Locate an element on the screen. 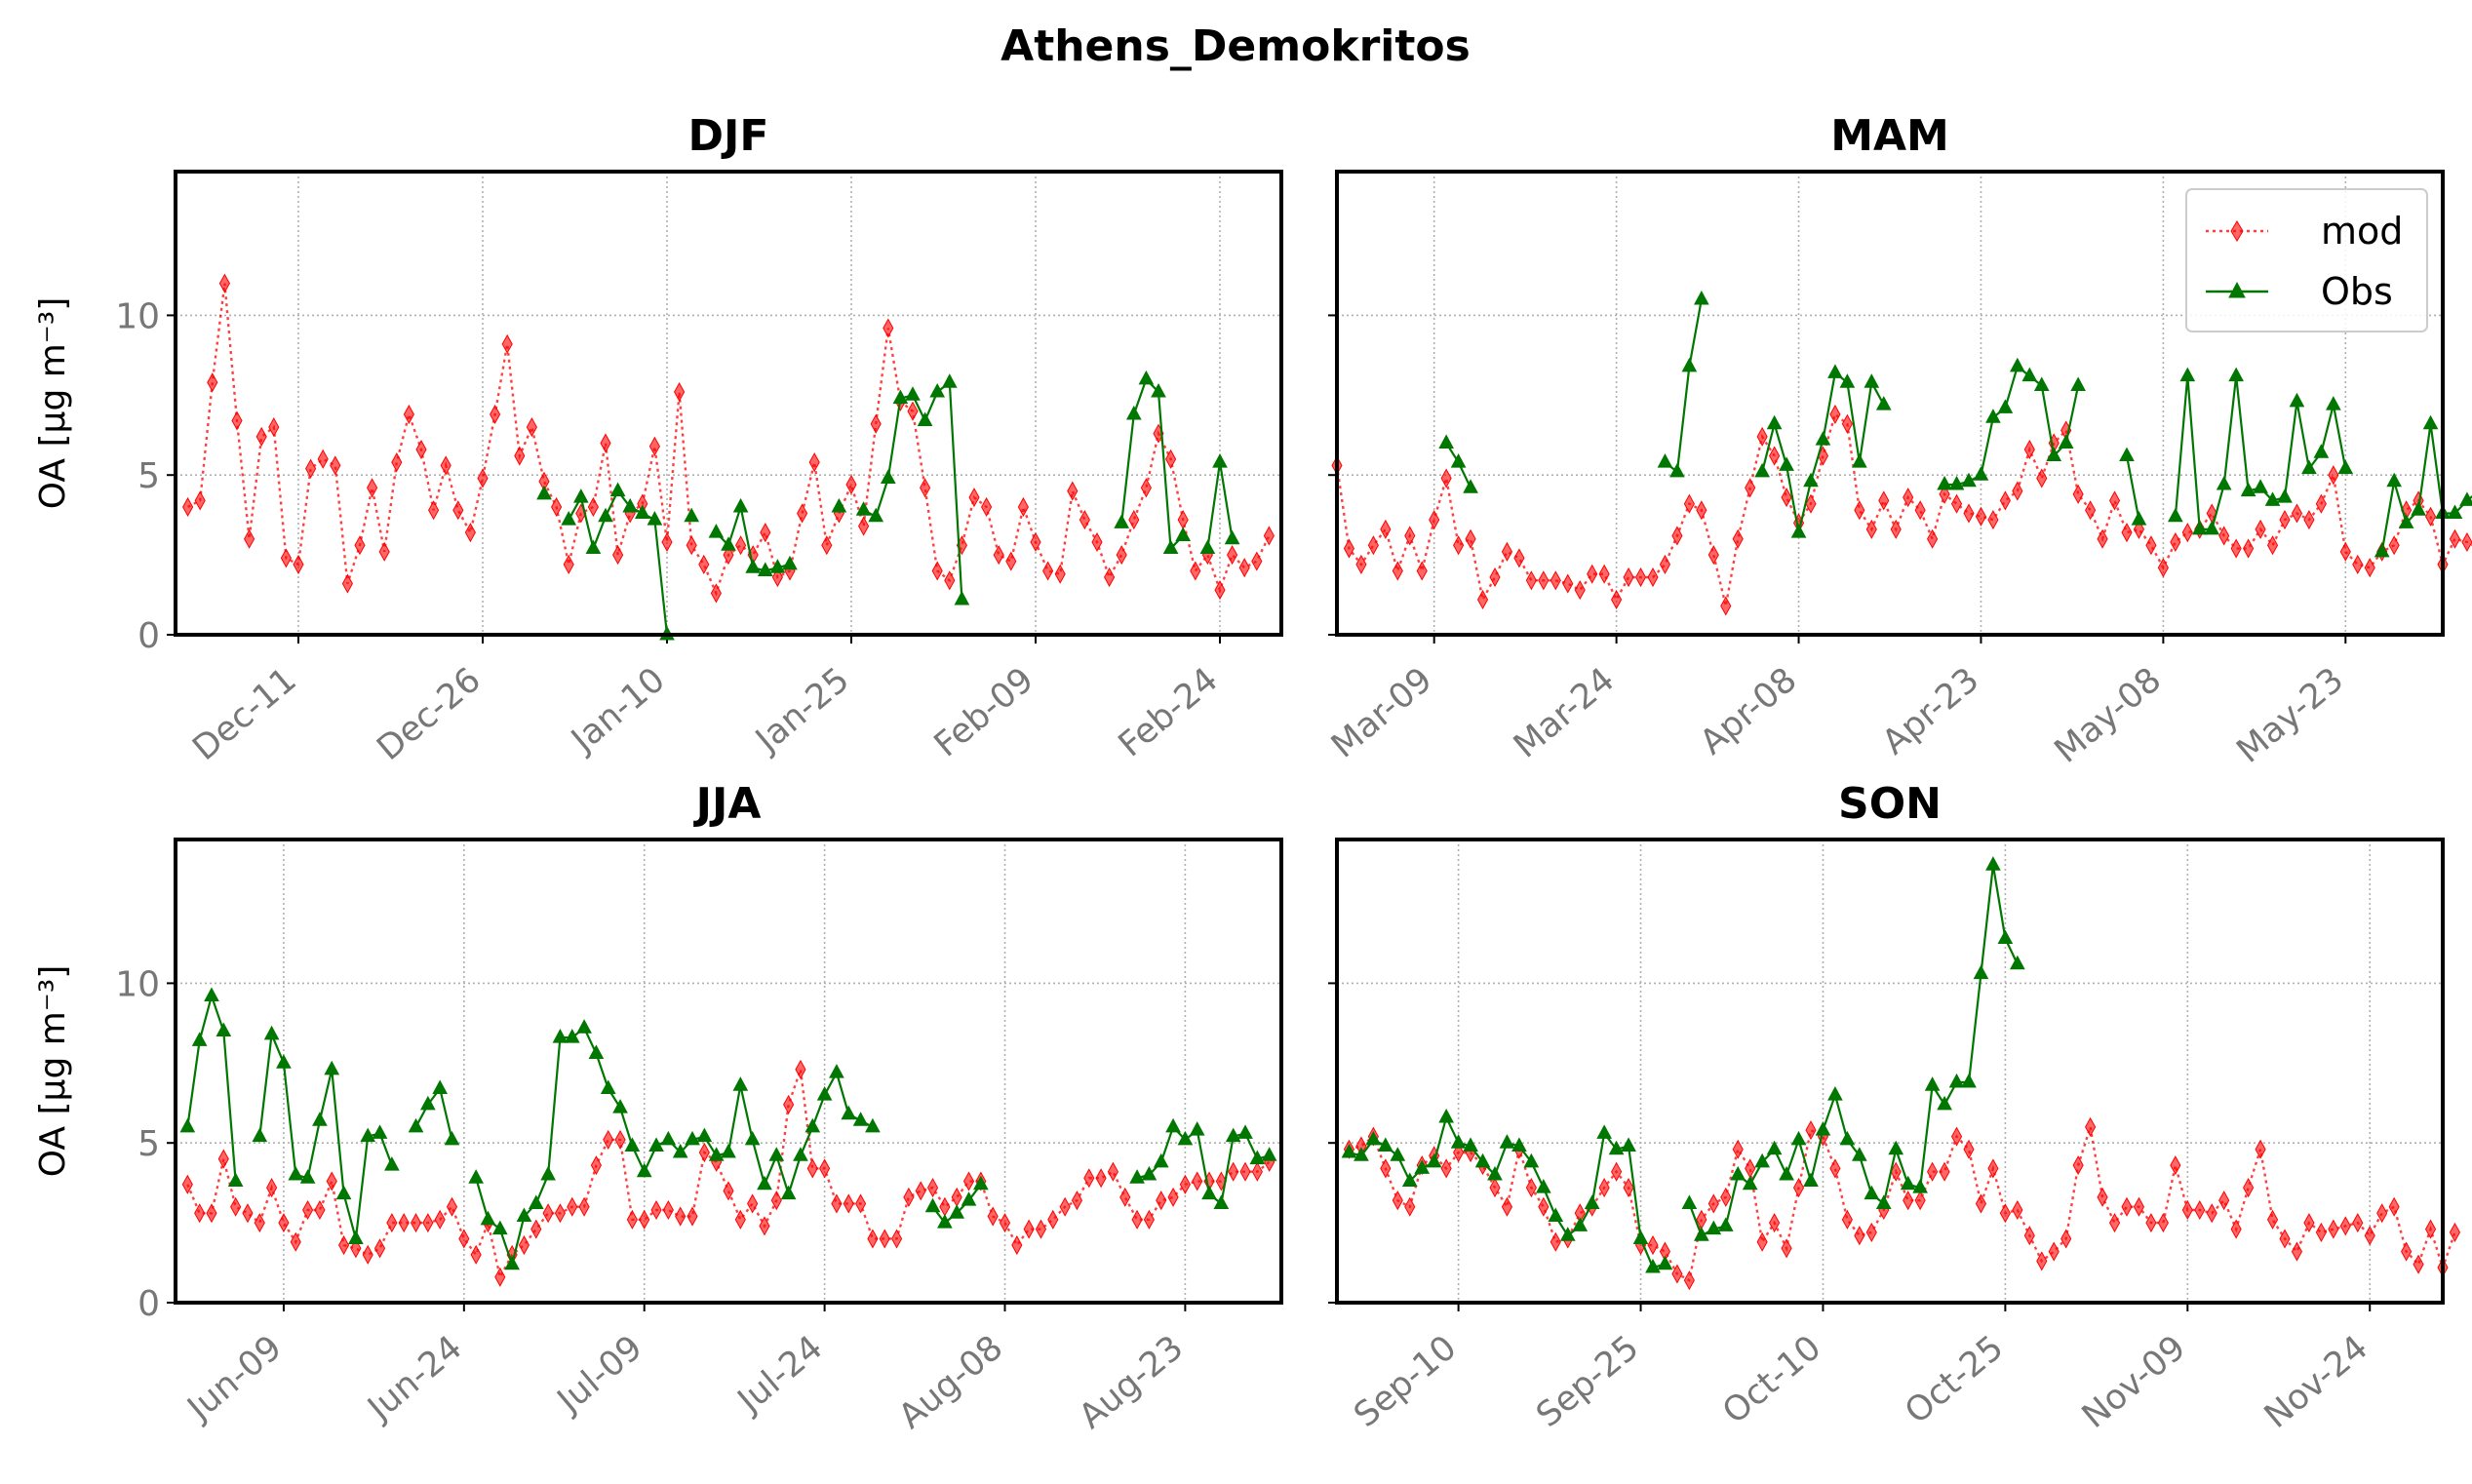  x-tick-label: Jul-09 is located at coordinates (599, 1375).